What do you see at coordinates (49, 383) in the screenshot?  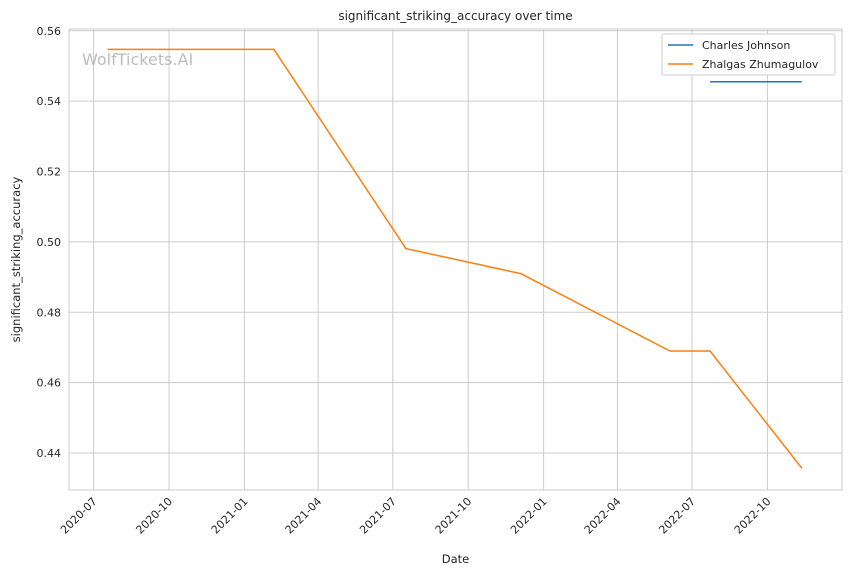 I see `y-tick-label: 0.46` at bounding box center [49, 383].